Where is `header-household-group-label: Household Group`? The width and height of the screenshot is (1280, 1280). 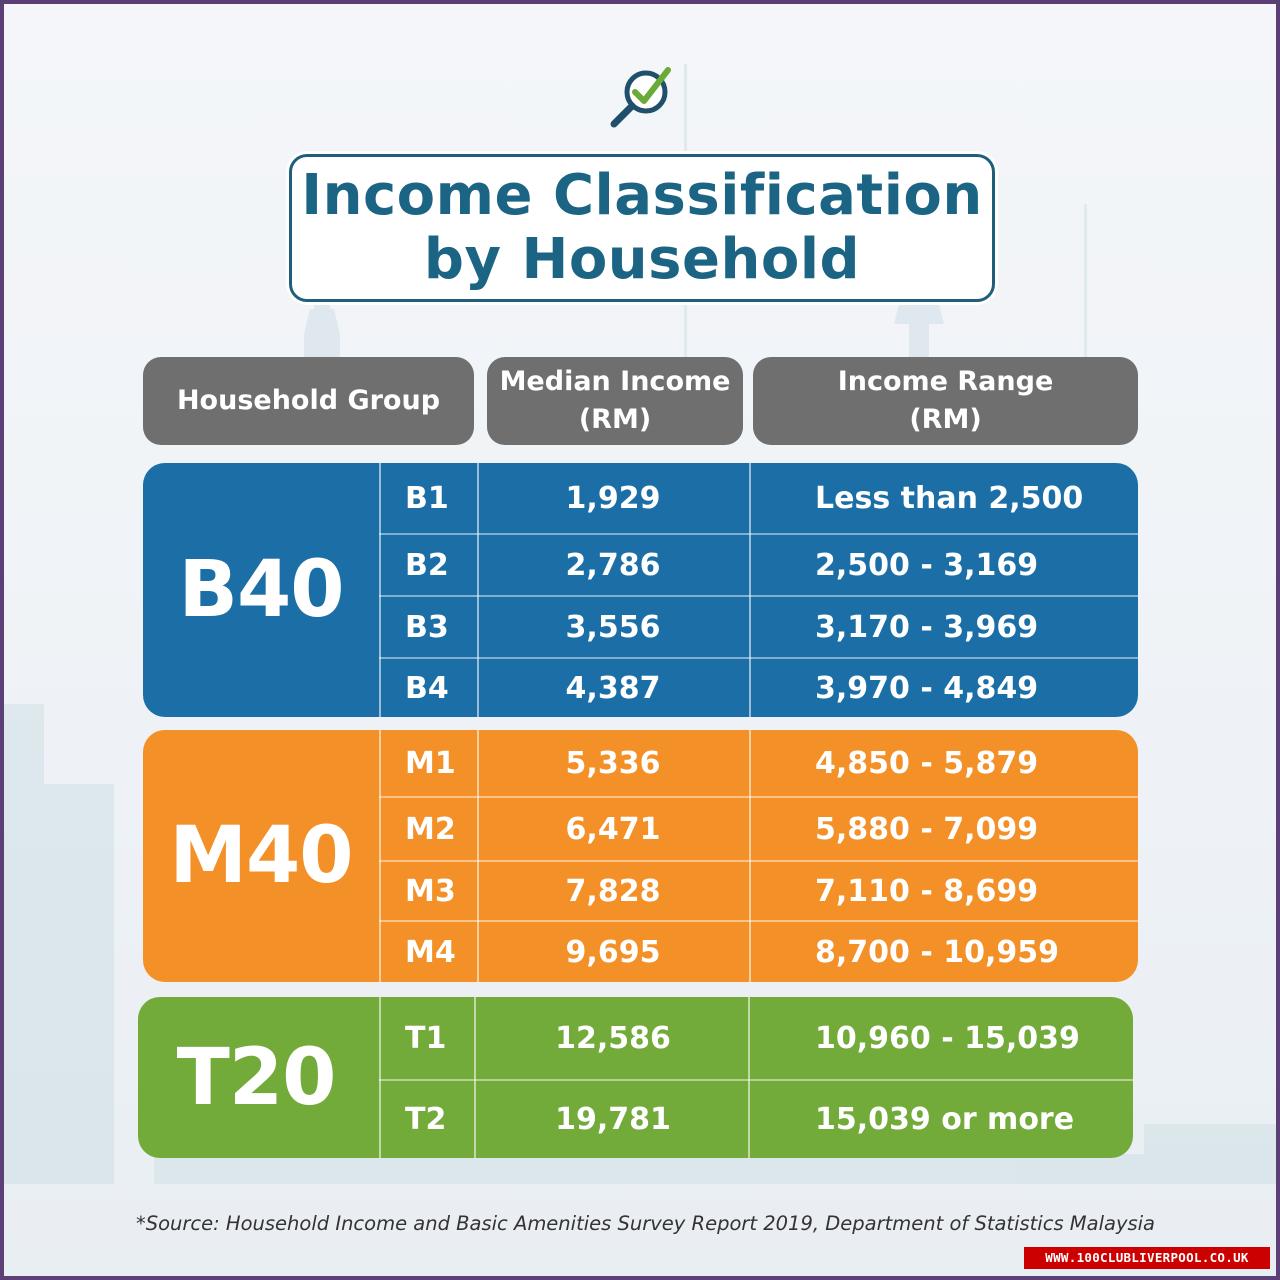 header-household-group-label: Household Group is located at coordinates (308, 400).